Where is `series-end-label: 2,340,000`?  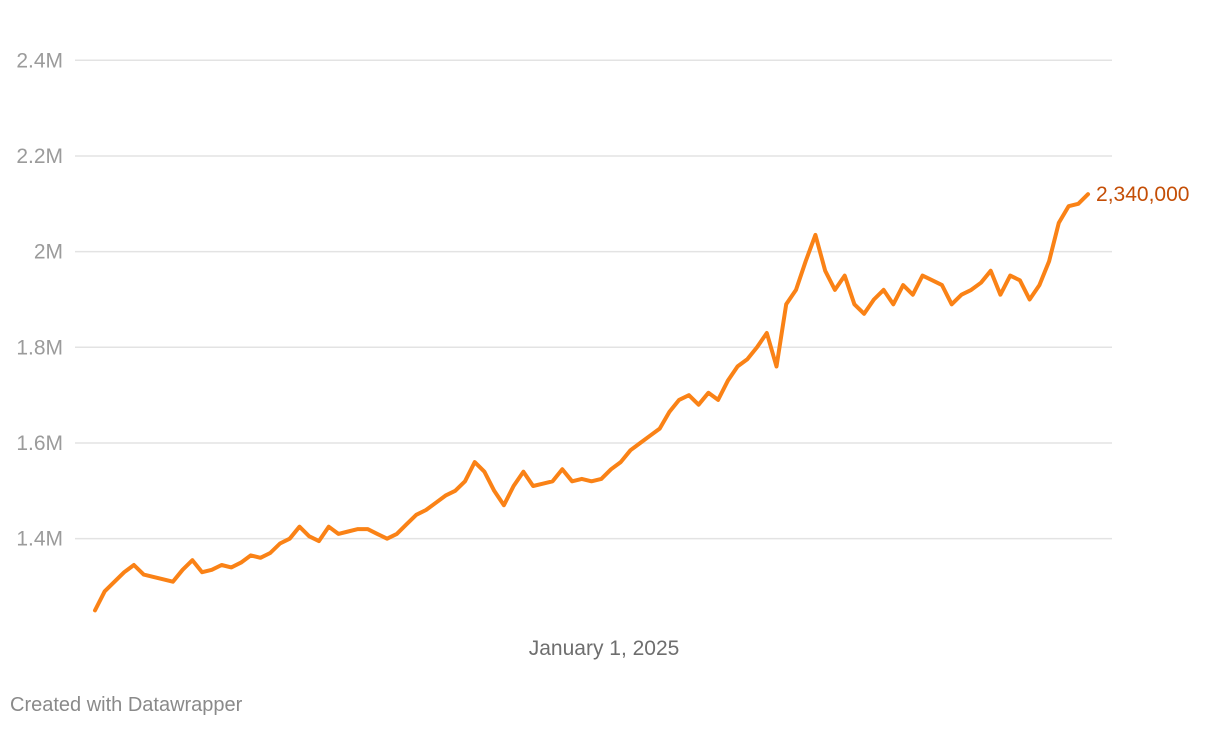
series-end-label: 2,340,000 is located at coordinates (1142, 194).